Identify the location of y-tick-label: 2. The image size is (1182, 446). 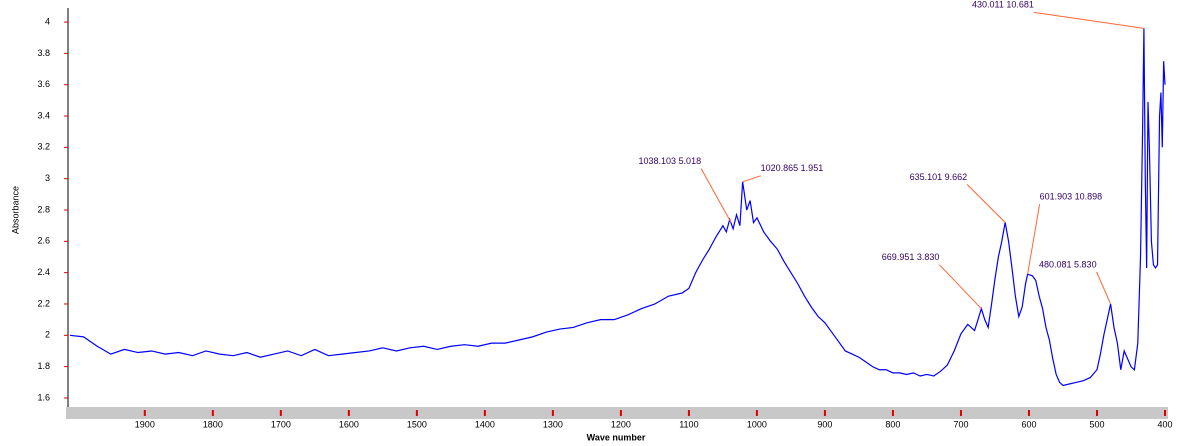
(47, 335).